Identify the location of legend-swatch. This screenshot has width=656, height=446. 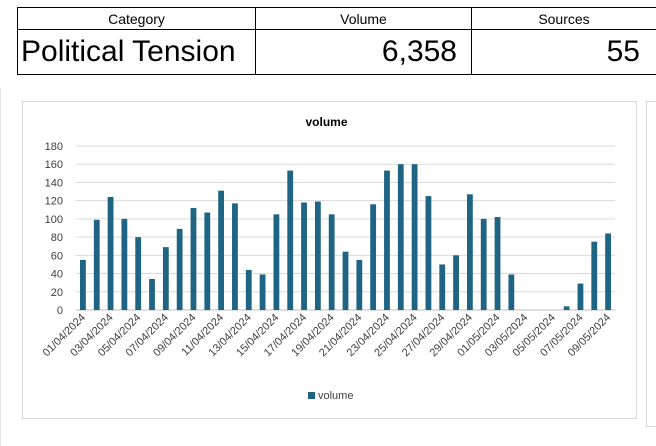
(311, 395).